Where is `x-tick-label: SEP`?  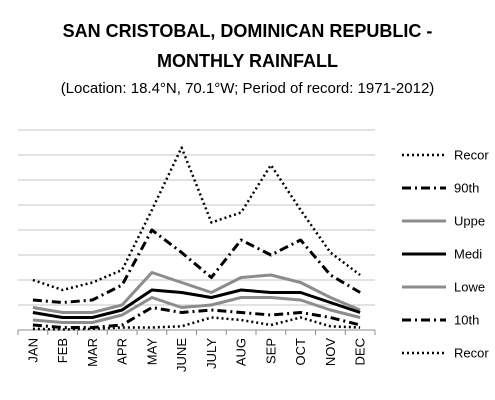
x-tick-label: SEP is located at coordinates (270, 351).